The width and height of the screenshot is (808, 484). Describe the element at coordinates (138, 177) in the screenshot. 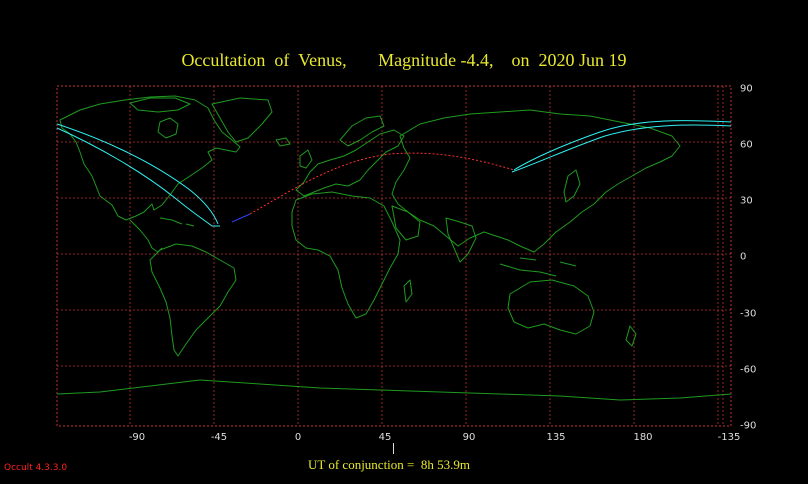

I see `path-west-south` at that location.